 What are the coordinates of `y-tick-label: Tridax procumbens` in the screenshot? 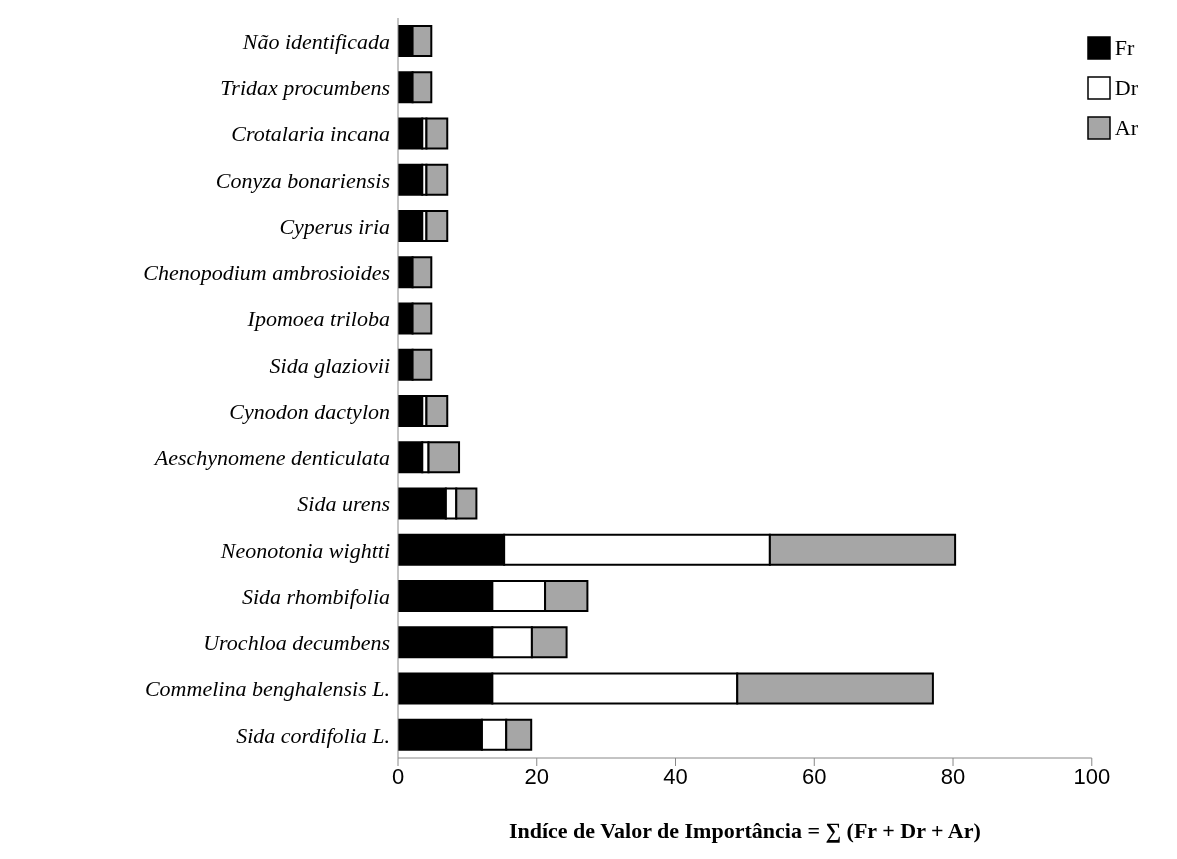 It's located at (305, 88).